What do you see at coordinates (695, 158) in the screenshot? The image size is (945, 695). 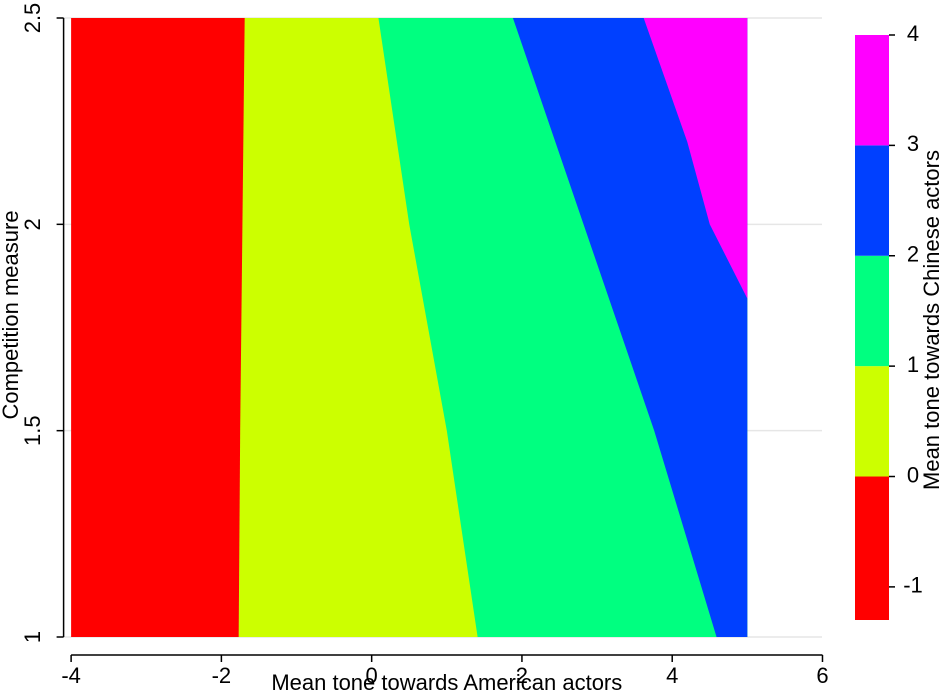 I see `contour-region` at bounding box center [695, 158].